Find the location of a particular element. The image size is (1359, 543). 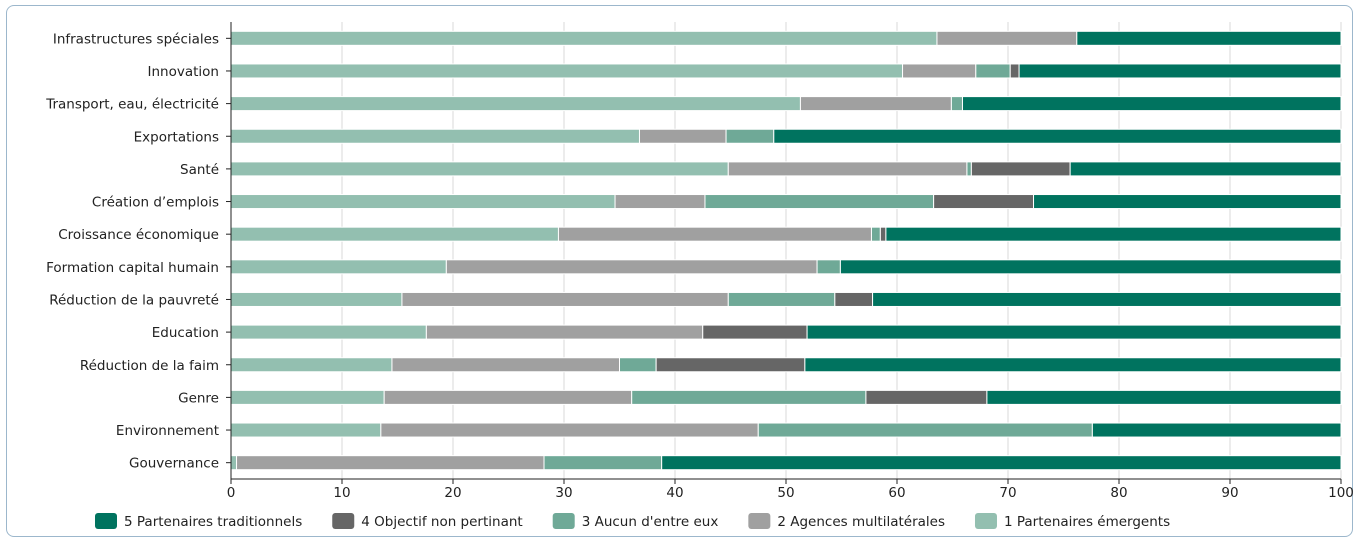

category-label: Santé is located at coordinates (199, 170).